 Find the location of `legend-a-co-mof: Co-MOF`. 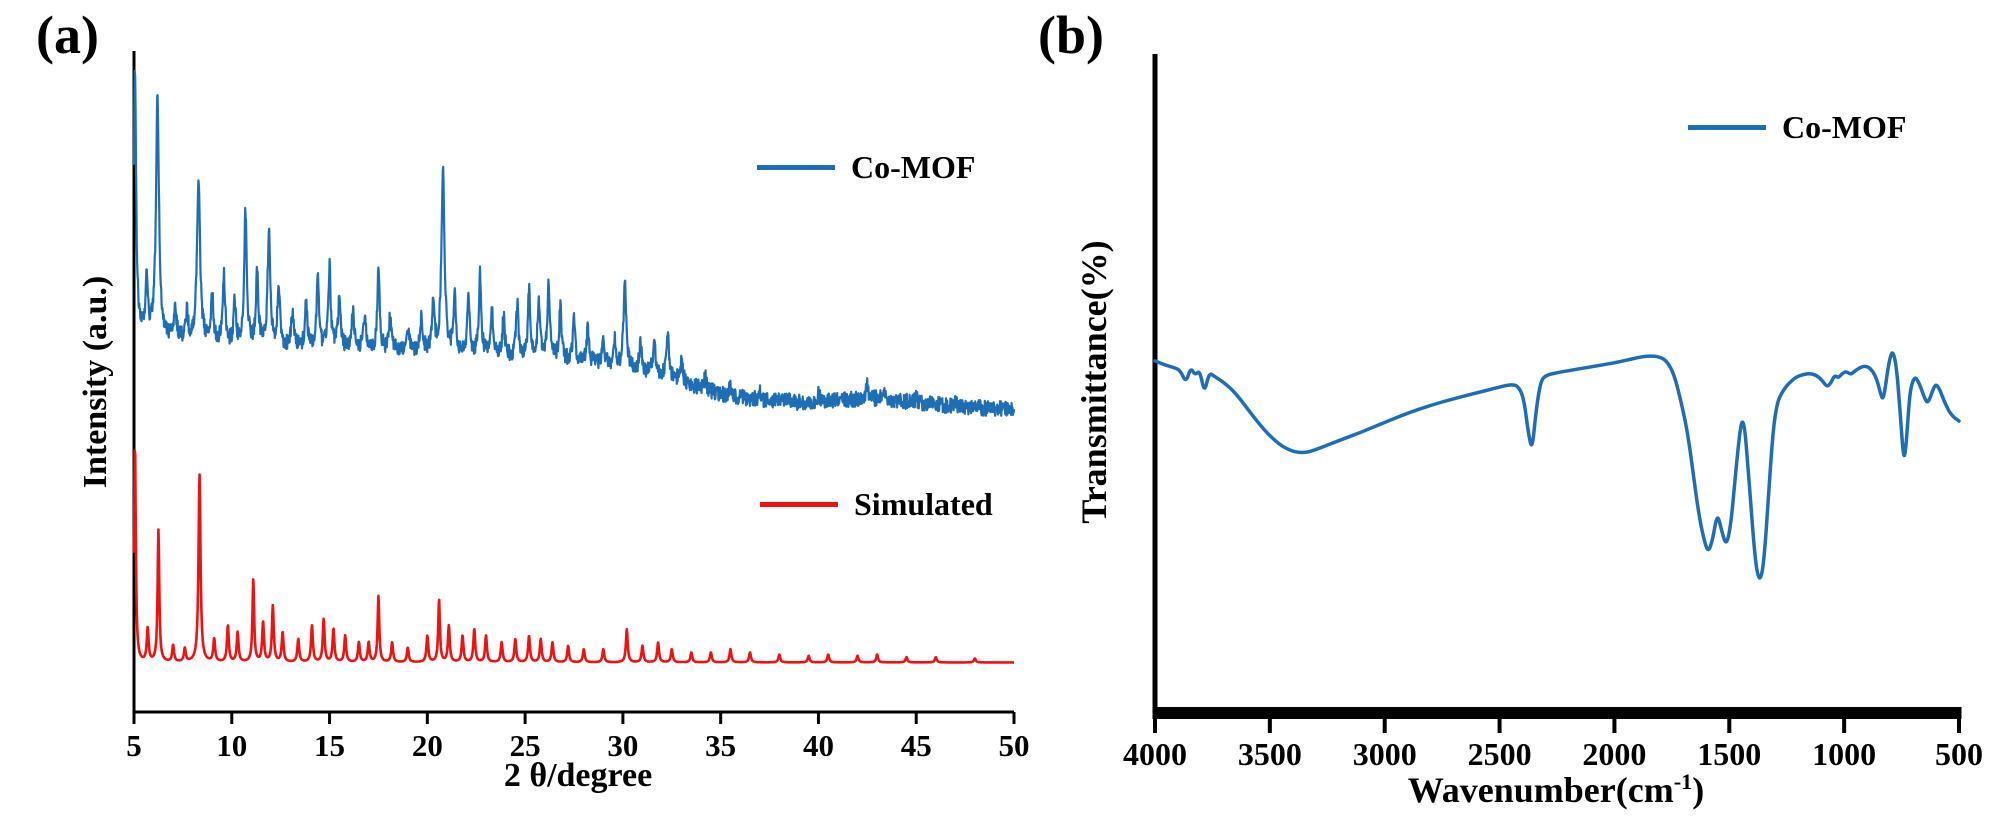

legend-a-co-mof: Co-MOF is located at coordinates (866, 167).